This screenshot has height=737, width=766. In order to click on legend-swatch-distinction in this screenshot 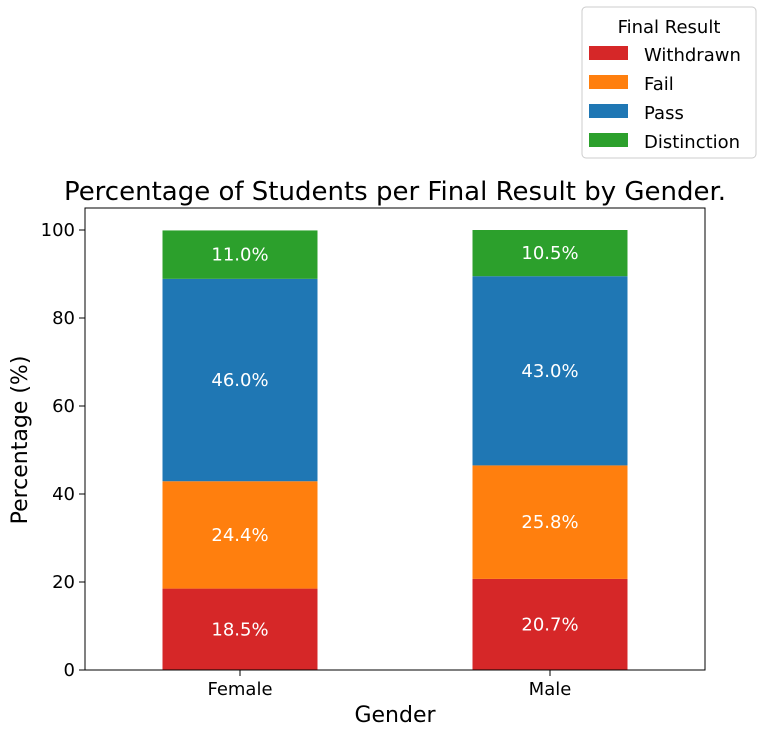, I will do `click(608, 140)`.